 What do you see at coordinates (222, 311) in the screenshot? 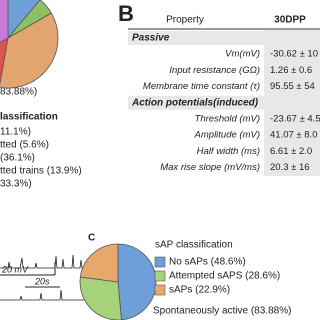
I see `caption: Spontaneously active (83.88%)` at bounding box center [222, 311].